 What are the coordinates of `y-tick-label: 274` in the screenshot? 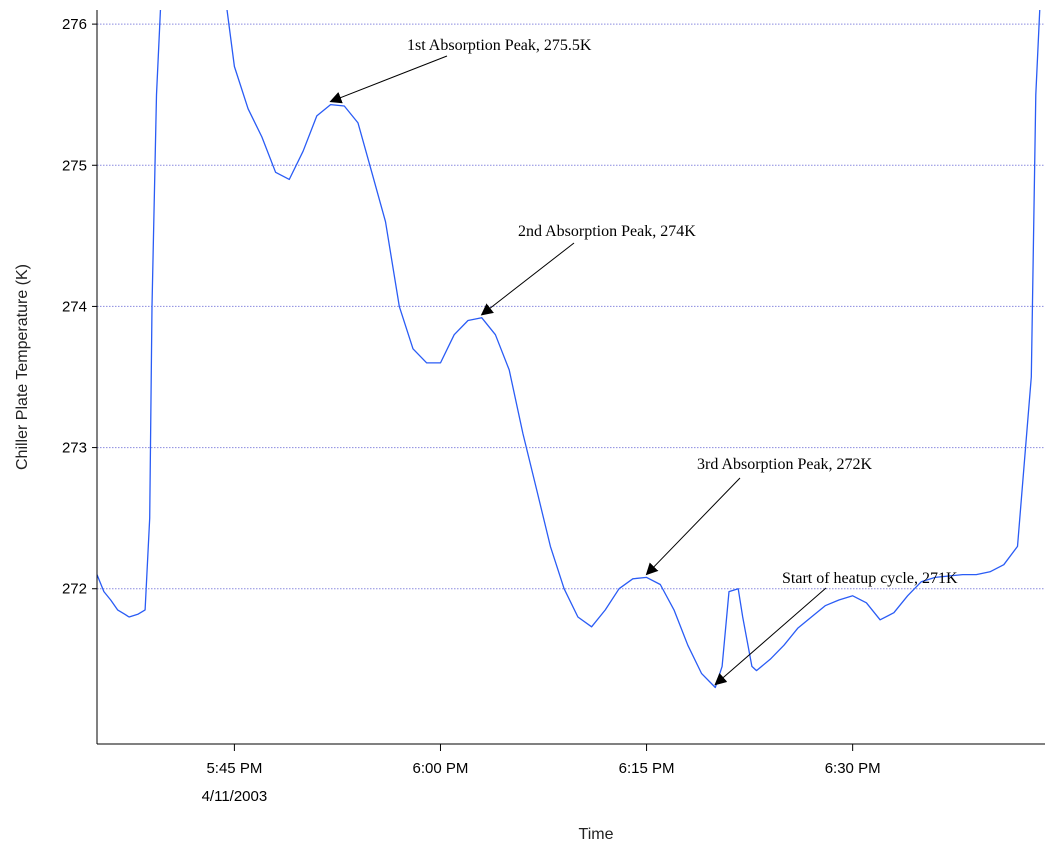 It's located at (74, 306).